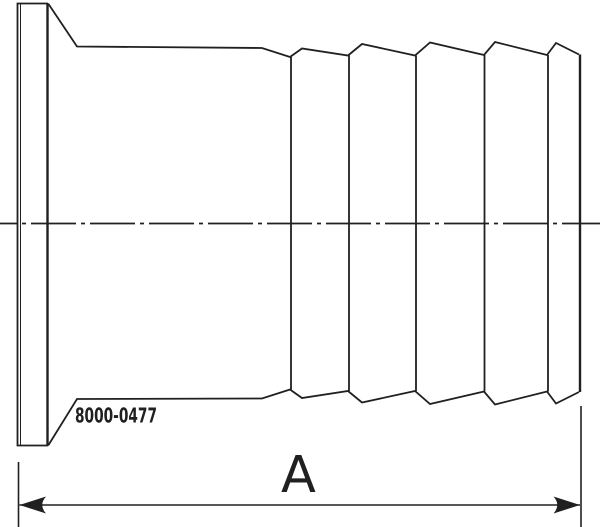 This screenshot has height=527, width=600. I want to click on body-bottom-profile, so click(313, 417).